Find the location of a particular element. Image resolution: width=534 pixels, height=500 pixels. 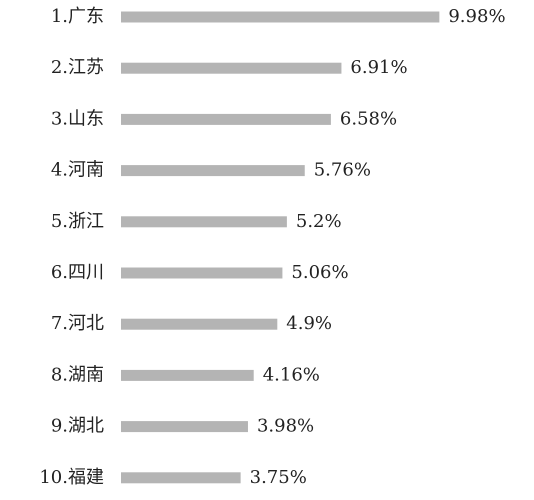

value-label: 5.2% is located at coordinates (319, 221).